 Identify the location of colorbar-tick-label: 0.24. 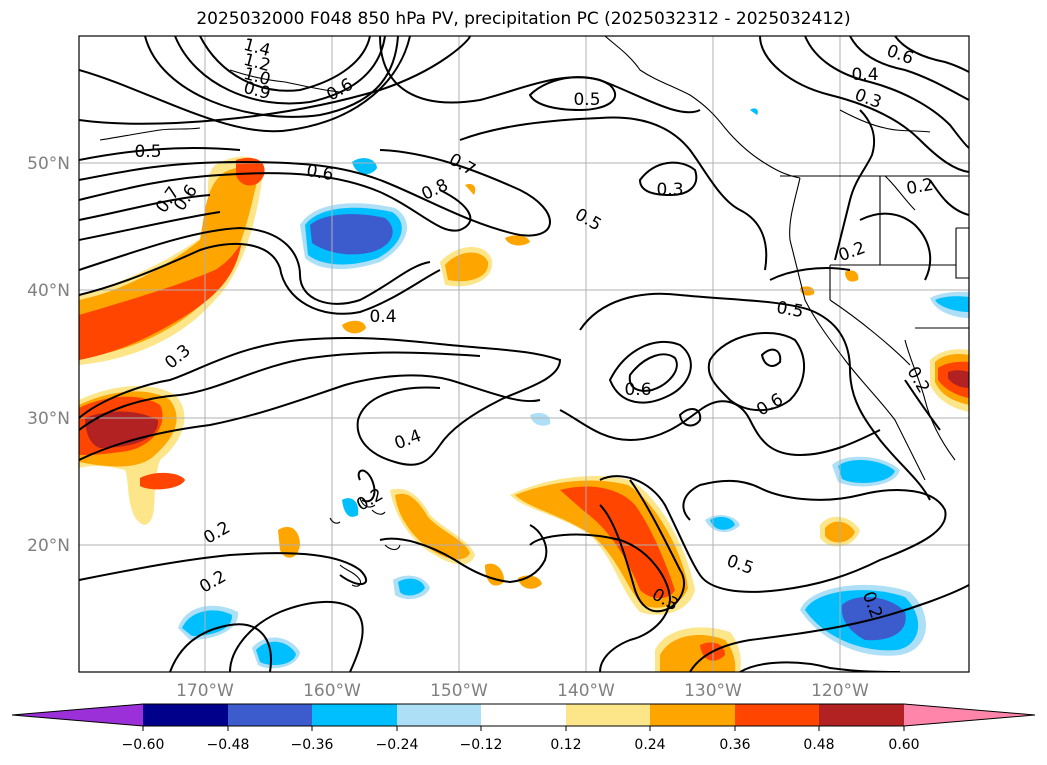
(649, 745).